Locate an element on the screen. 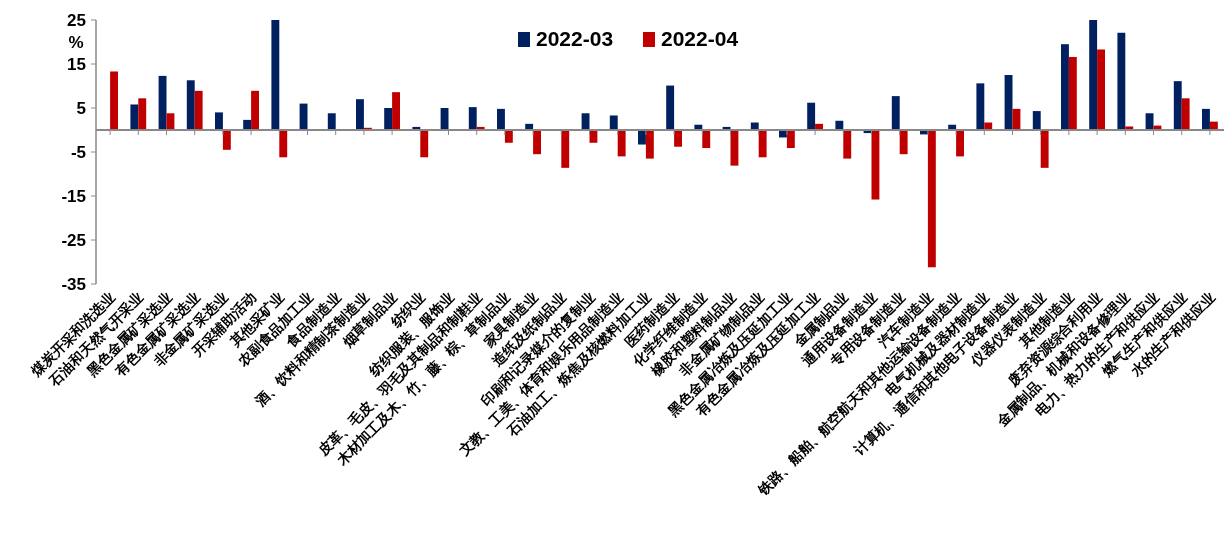 The width and height of the screenshot is (1229, 556). y-tick-label: 15 is located at coordinates (76, 64).